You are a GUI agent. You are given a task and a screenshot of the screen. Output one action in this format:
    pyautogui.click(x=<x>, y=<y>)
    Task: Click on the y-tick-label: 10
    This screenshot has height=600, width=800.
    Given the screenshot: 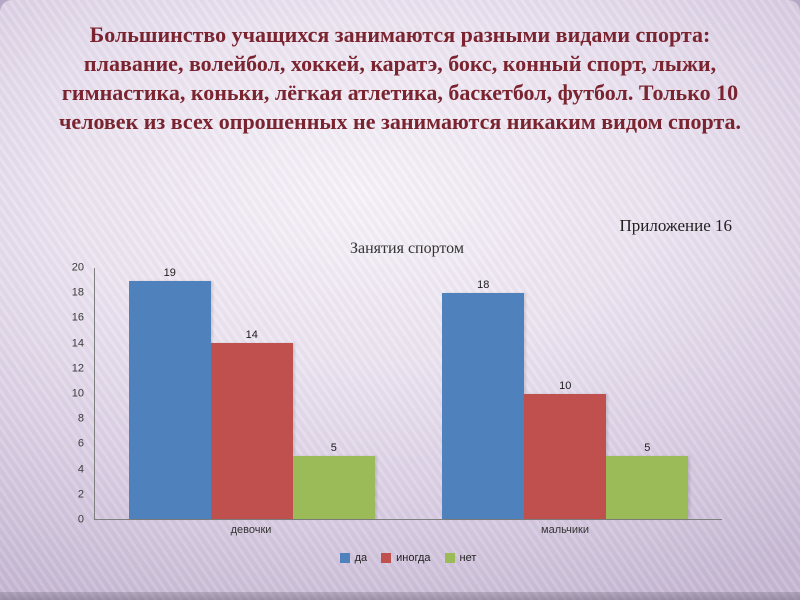 What is the action you would take?
    pyautogui.click(x=77, y=393)
    